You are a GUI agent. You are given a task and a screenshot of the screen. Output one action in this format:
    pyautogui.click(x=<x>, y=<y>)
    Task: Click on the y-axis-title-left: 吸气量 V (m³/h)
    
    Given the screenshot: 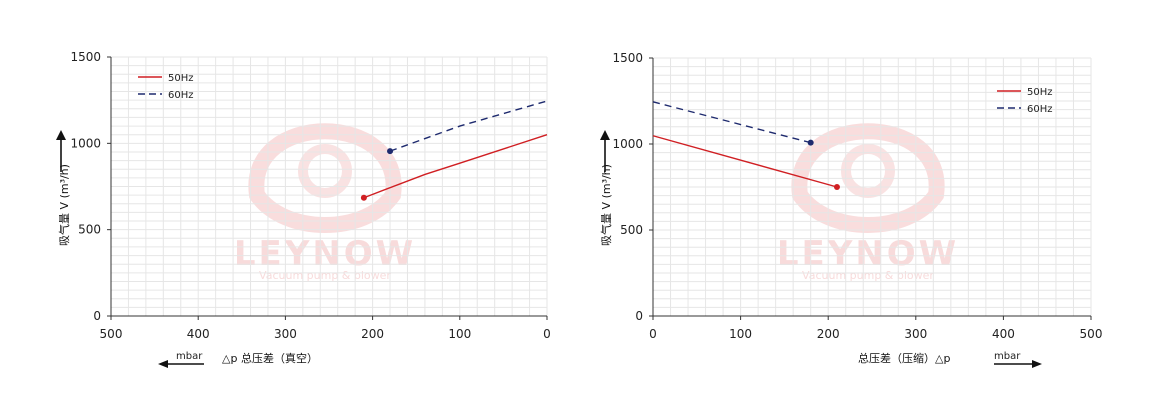 What is the action you would take?
    pyautogui.click(x=64, y=205)
    